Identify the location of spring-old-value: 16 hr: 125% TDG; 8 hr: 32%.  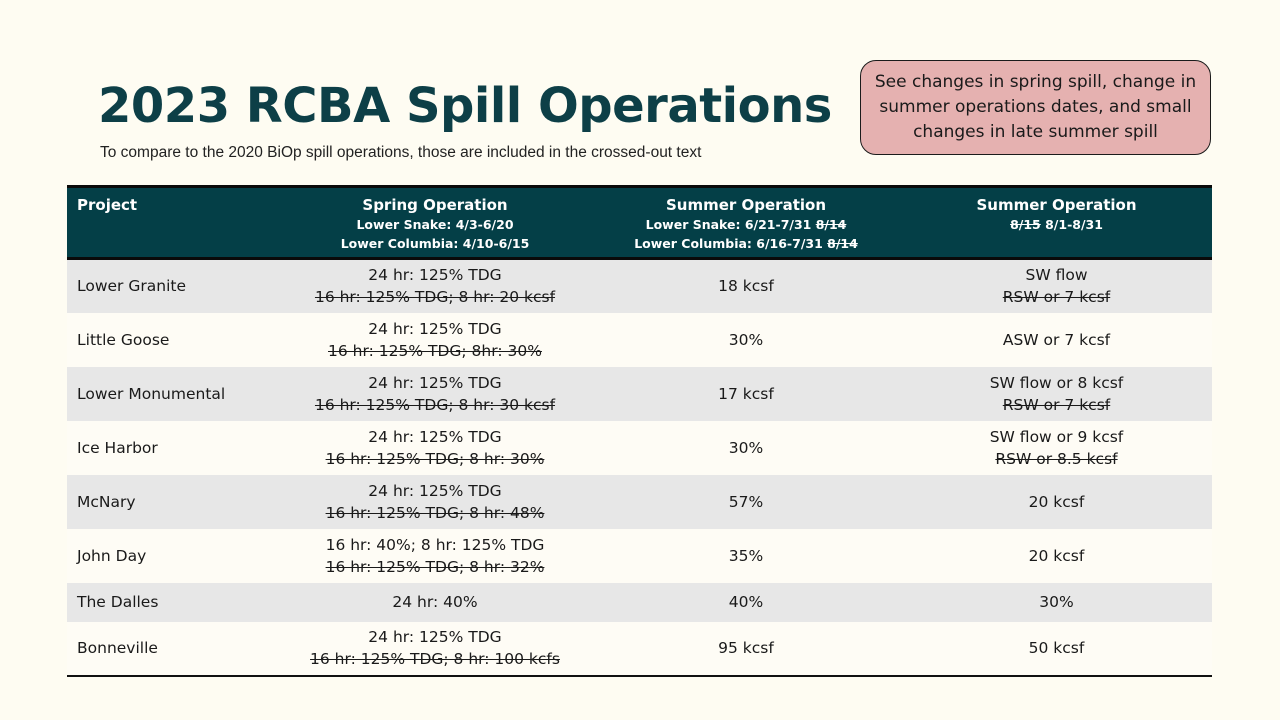
(435, 566).